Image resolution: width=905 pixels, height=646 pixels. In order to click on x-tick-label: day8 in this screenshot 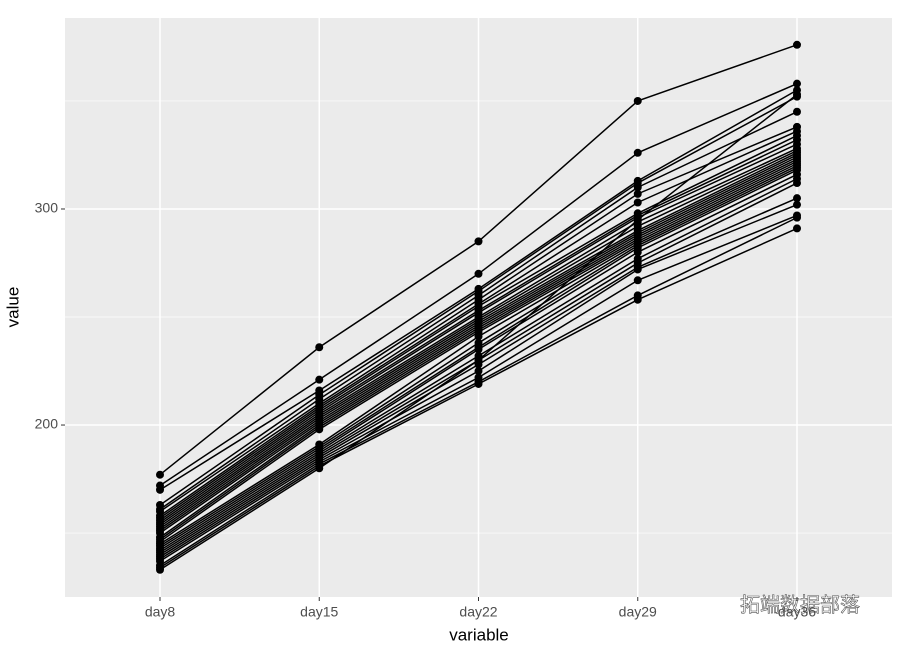, I will do `click(160, 612)`.